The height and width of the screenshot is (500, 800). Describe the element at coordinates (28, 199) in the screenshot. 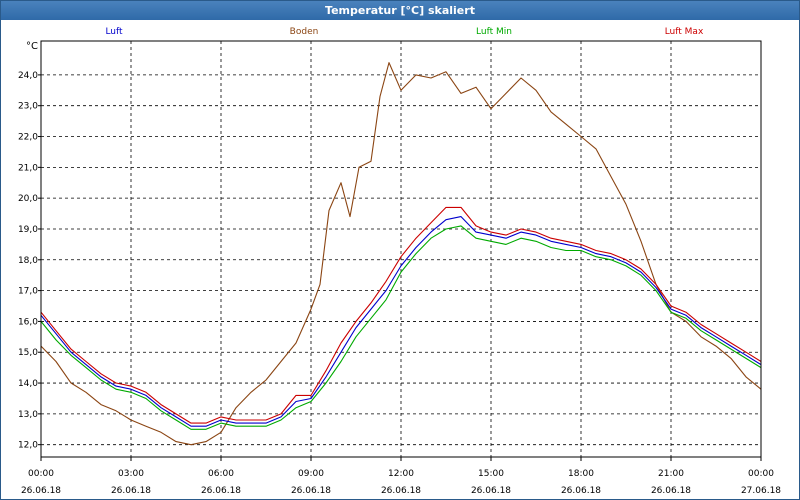

I see `y-tick-label: 20,0` at that location.